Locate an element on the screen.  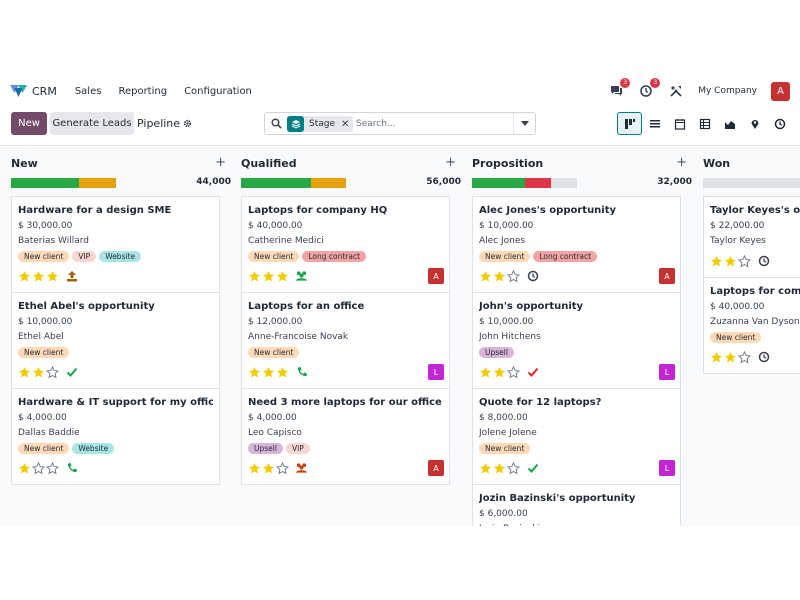
menu-configuration: Configuration is located at coordinates (218, 91).